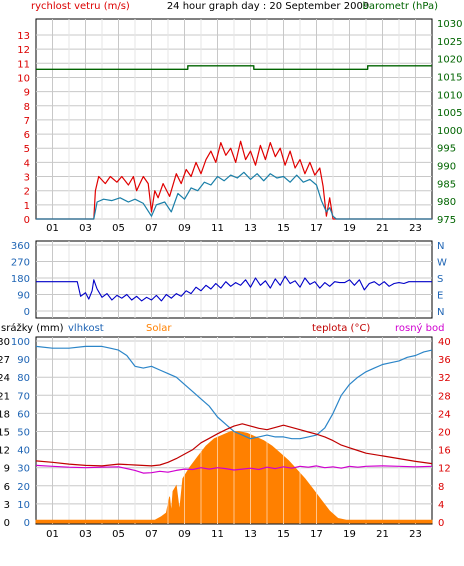 This screenshot has height=566, width=464. I want to click on pressure-ytick-1000: 1000, so click(449, 131).